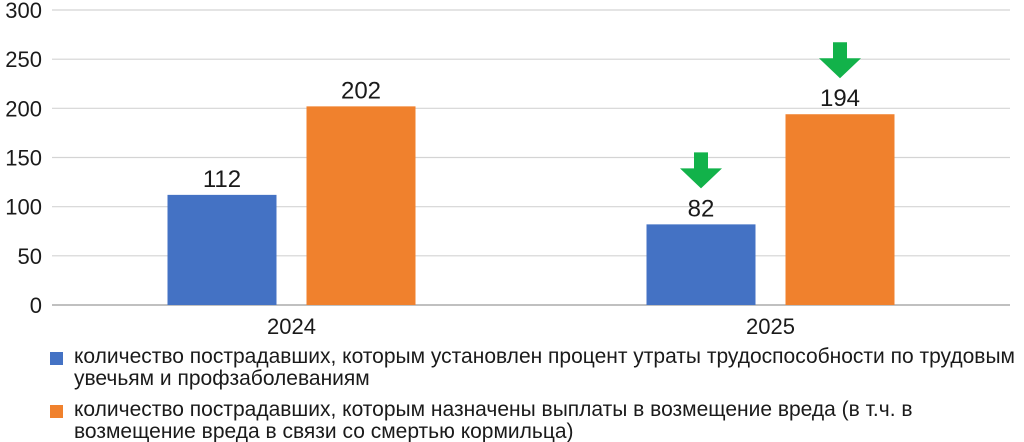  I want to click on y-tick-label: 200, so click(23, 108).